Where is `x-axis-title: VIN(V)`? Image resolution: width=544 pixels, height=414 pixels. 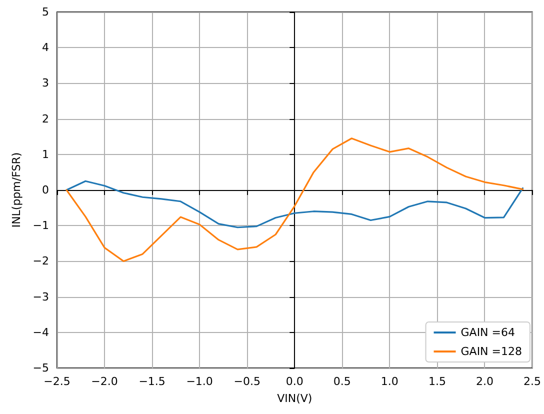
x-axis-title: VIN(V) is located at coordinates (294, 398).